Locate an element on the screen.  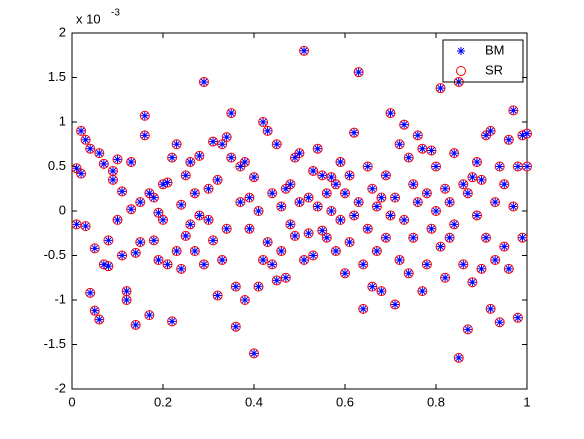
y-tick-label: -1.5 is located at coordinates (55, 343).